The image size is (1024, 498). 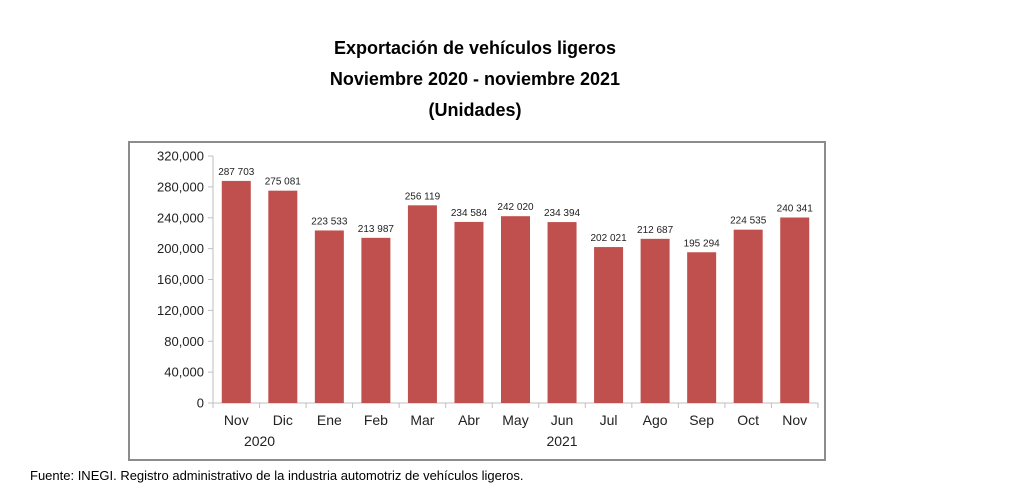 I want to click on y-tick-label: 40,000, so click(x=184, y=372).